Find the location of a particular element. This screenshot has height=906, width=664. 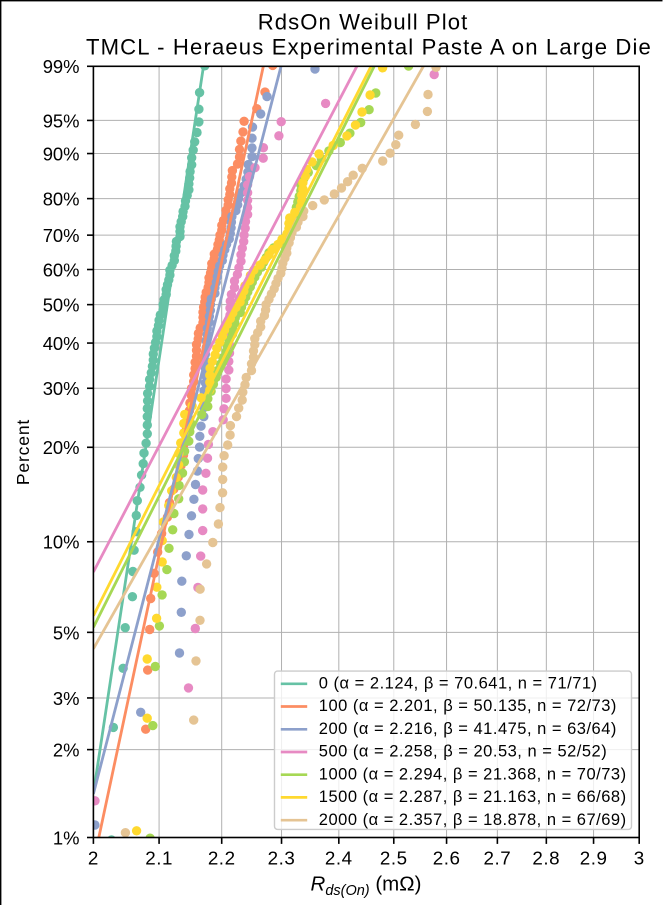

svg-text: 20% is located at coordinates (61, 447).